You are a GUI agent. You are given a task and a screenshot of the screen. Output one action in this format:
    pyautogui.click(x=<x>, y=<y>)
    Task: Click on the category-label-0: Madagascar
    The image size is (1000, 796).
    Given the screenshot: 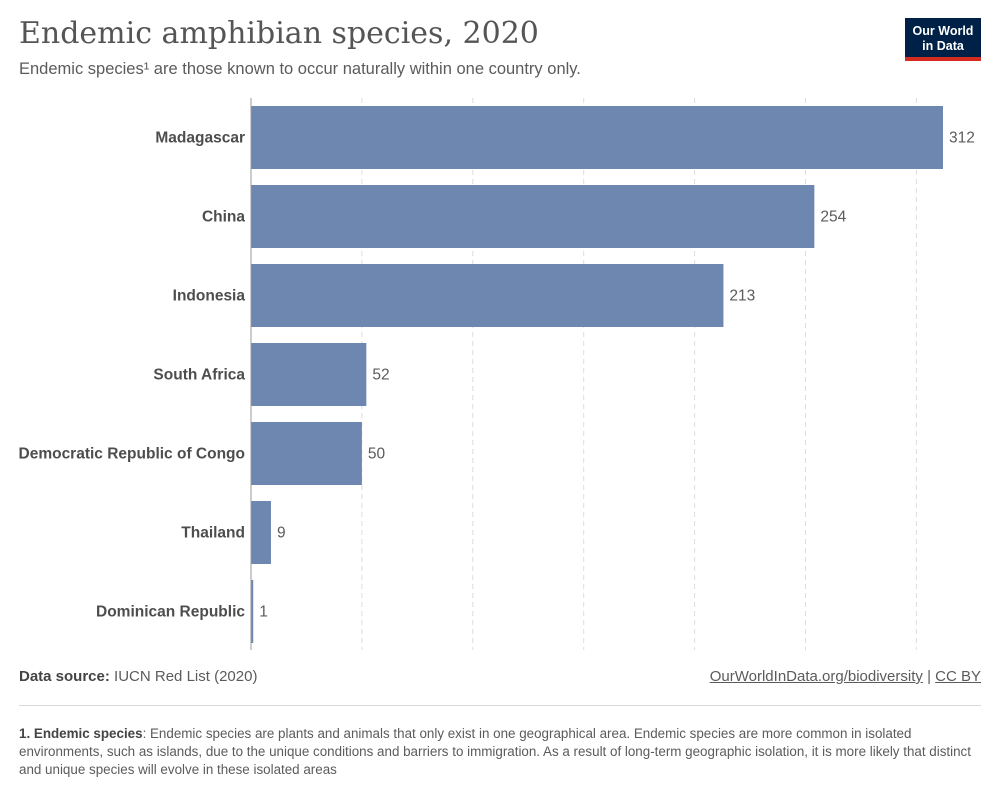 What is the action you would take?
    pyautogui.click(x=200, y=138)
    